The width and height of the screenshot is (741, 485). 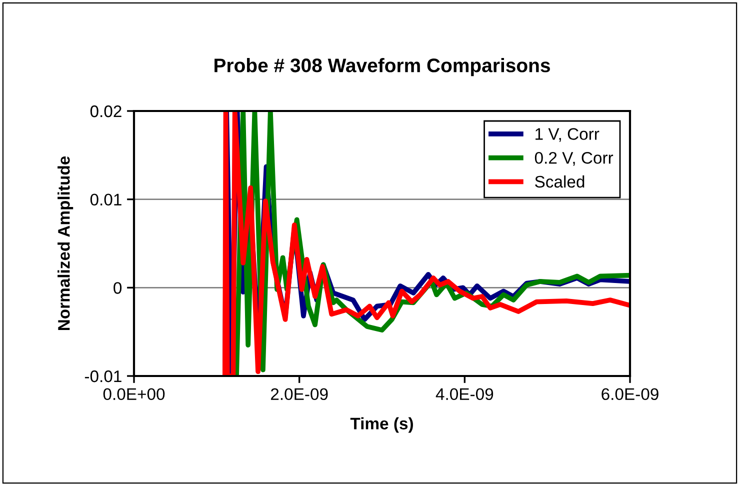 What do you see at coordinates (465, 394) in the screenshot?
I see `x-tick-label: 4.0E-09` at bounding box center [465, 394].